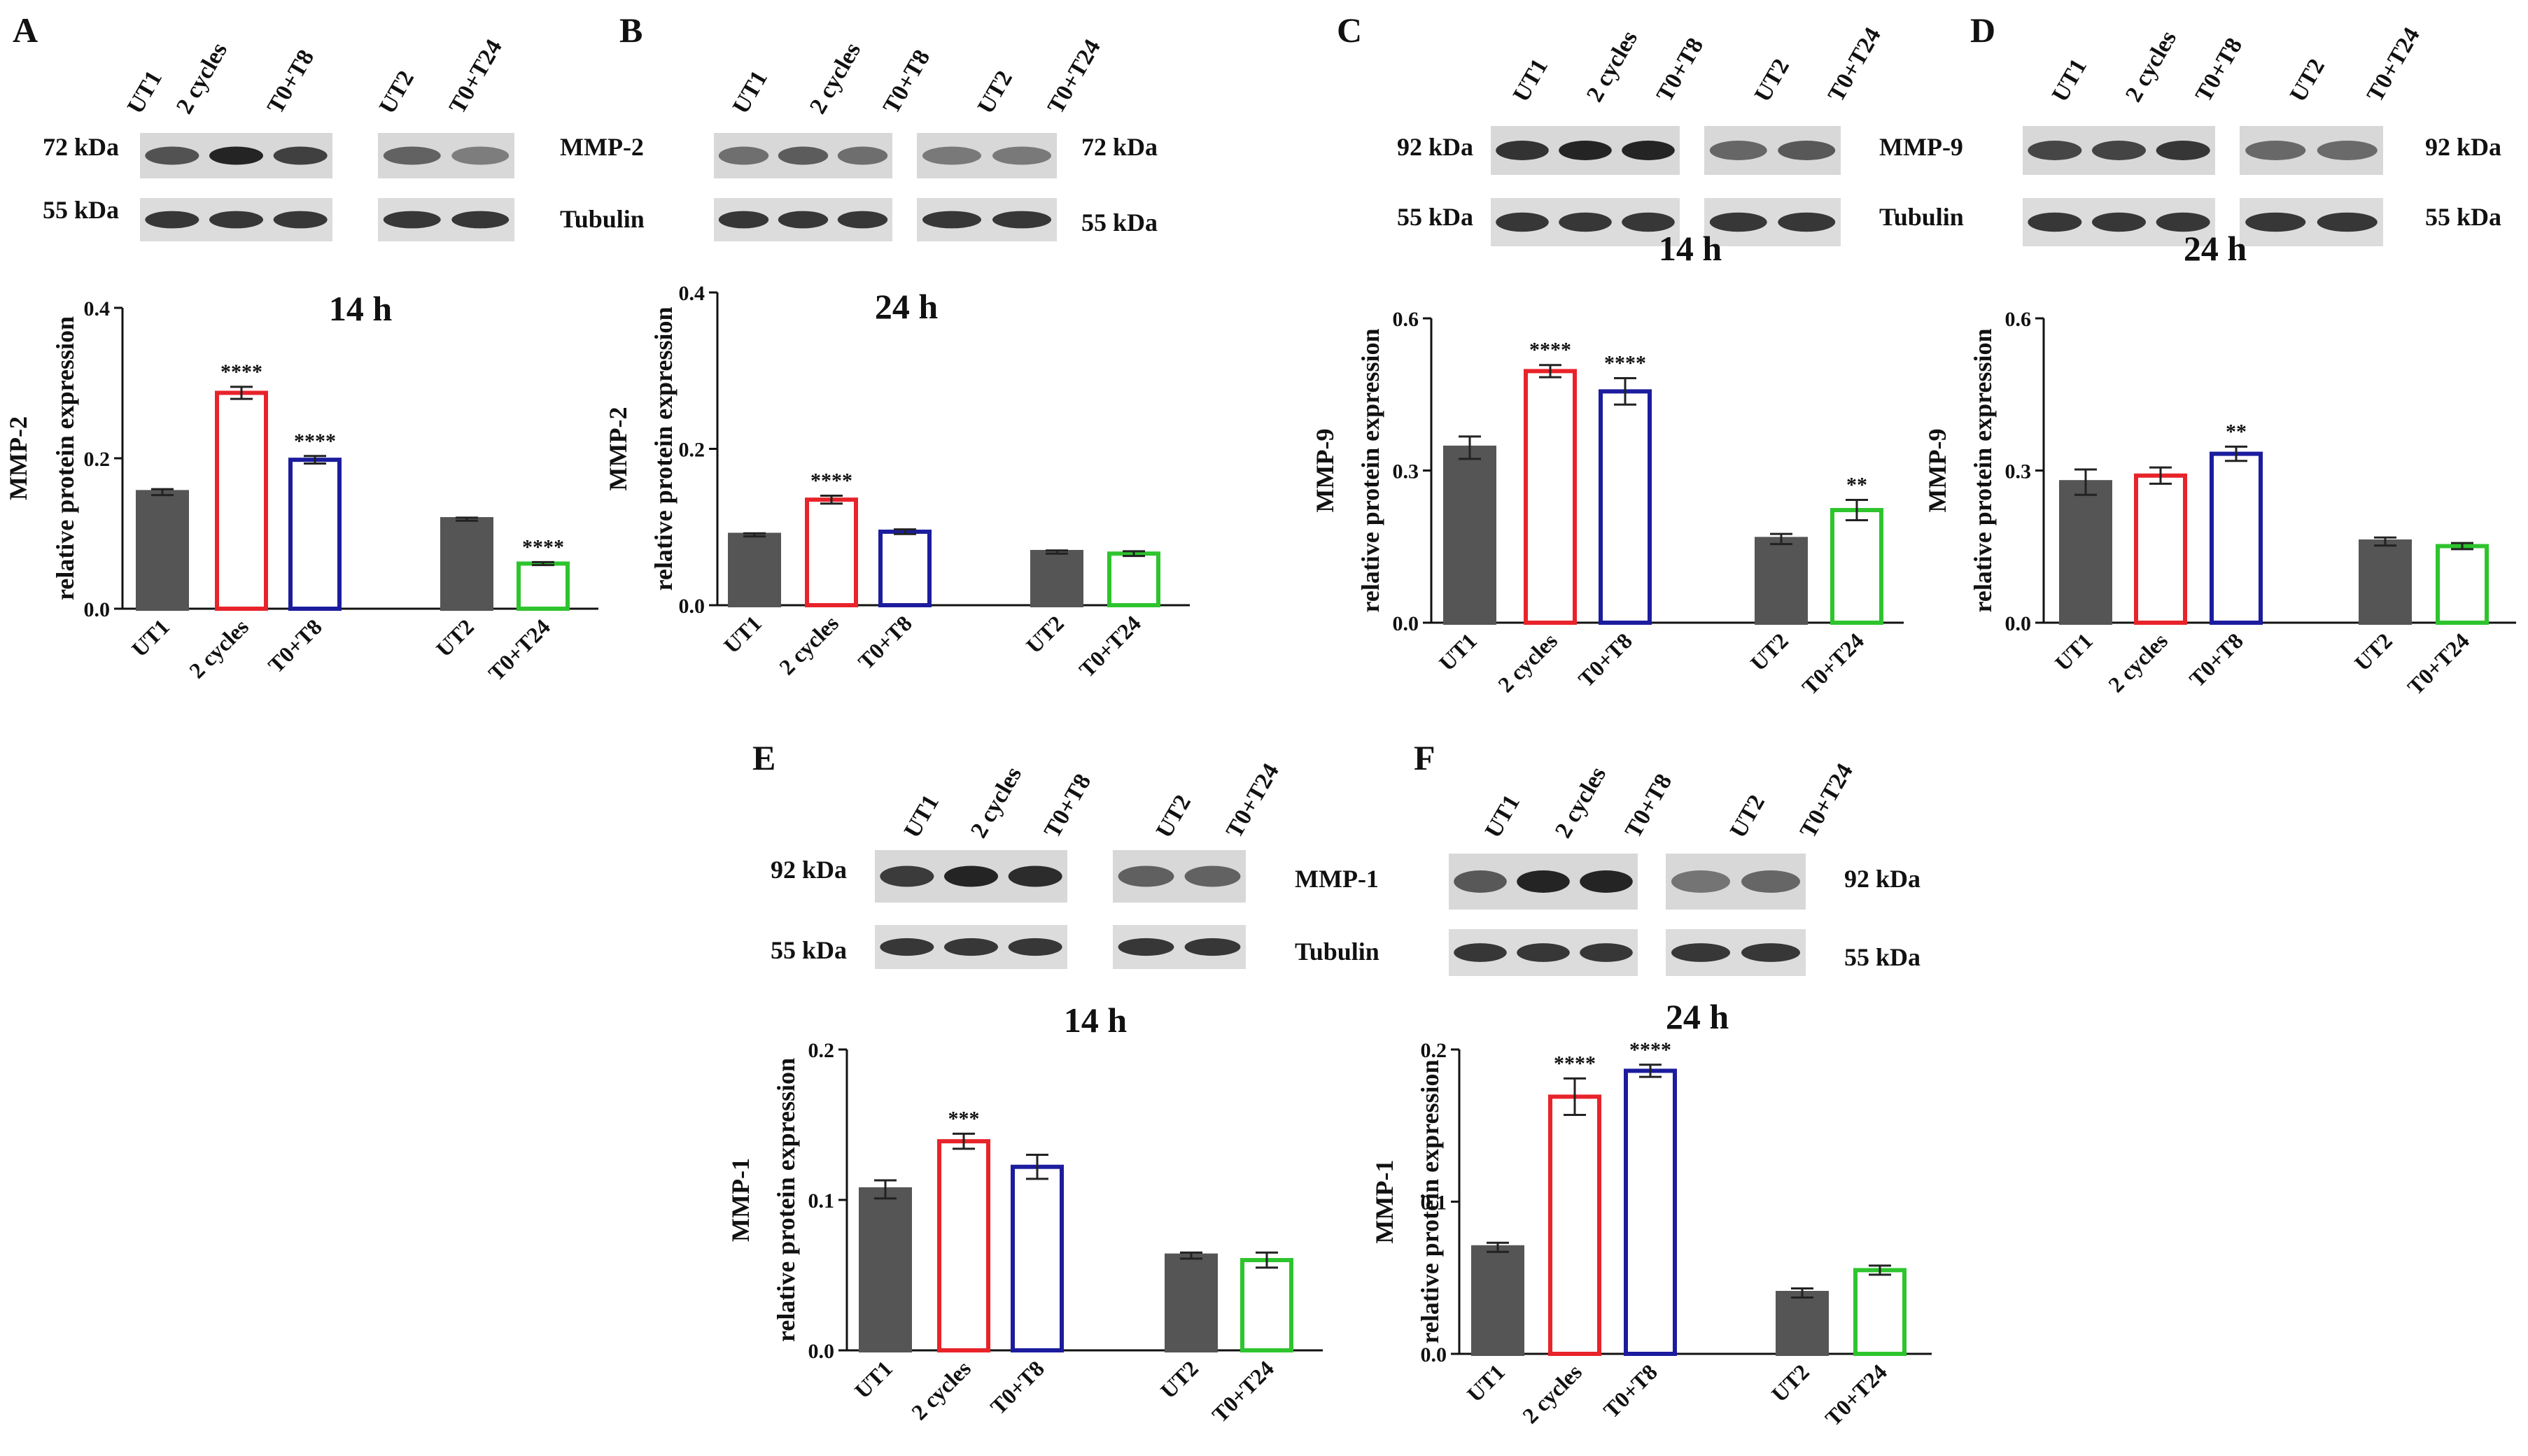 This screenshot has height=1456, width=2528. What do you see at coordinates (2463, 147) in the screenshot?
I see `kda-label-top: 92 kDa` at bounding box center [2463, 147].